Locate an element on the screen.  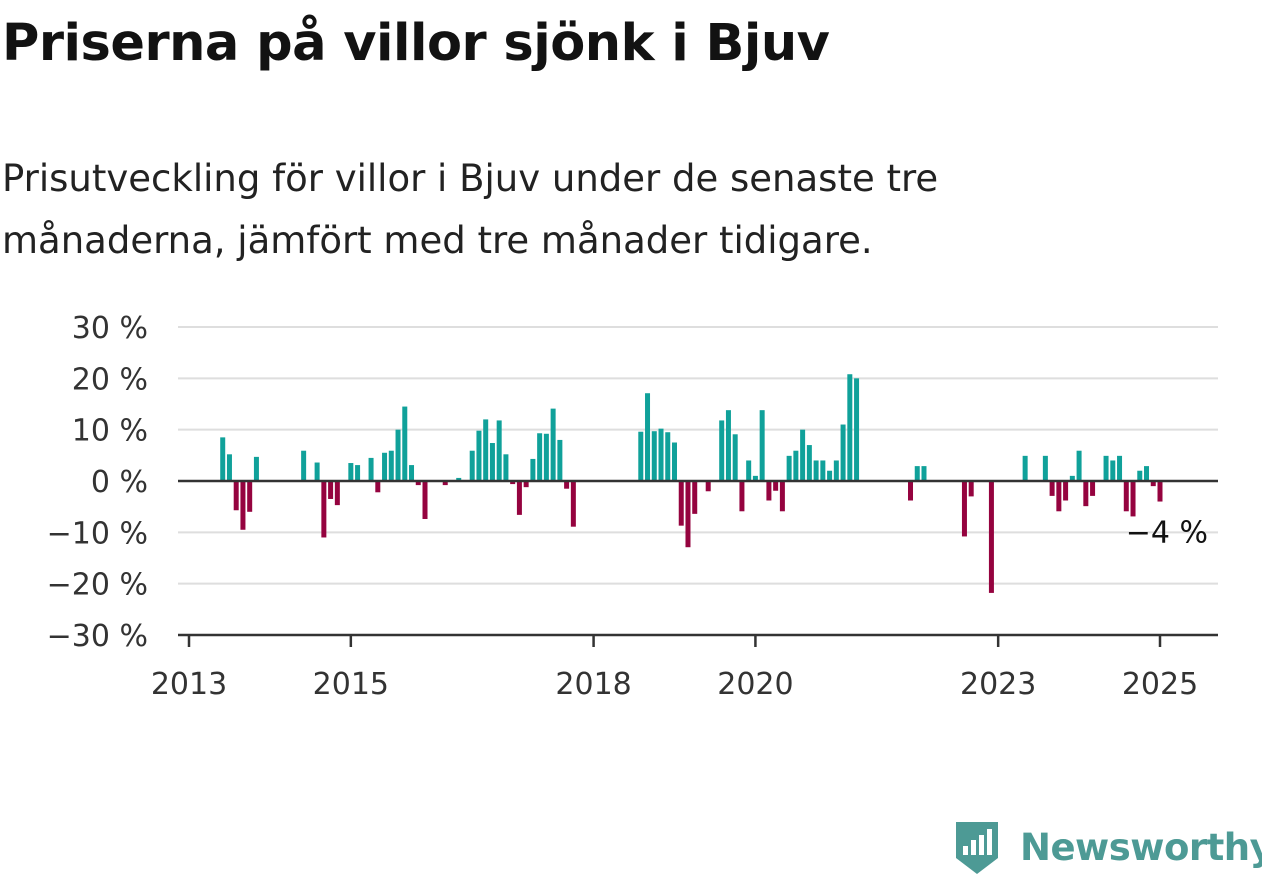
x-tick-label: 2013 is located at coordinates (189, 683).